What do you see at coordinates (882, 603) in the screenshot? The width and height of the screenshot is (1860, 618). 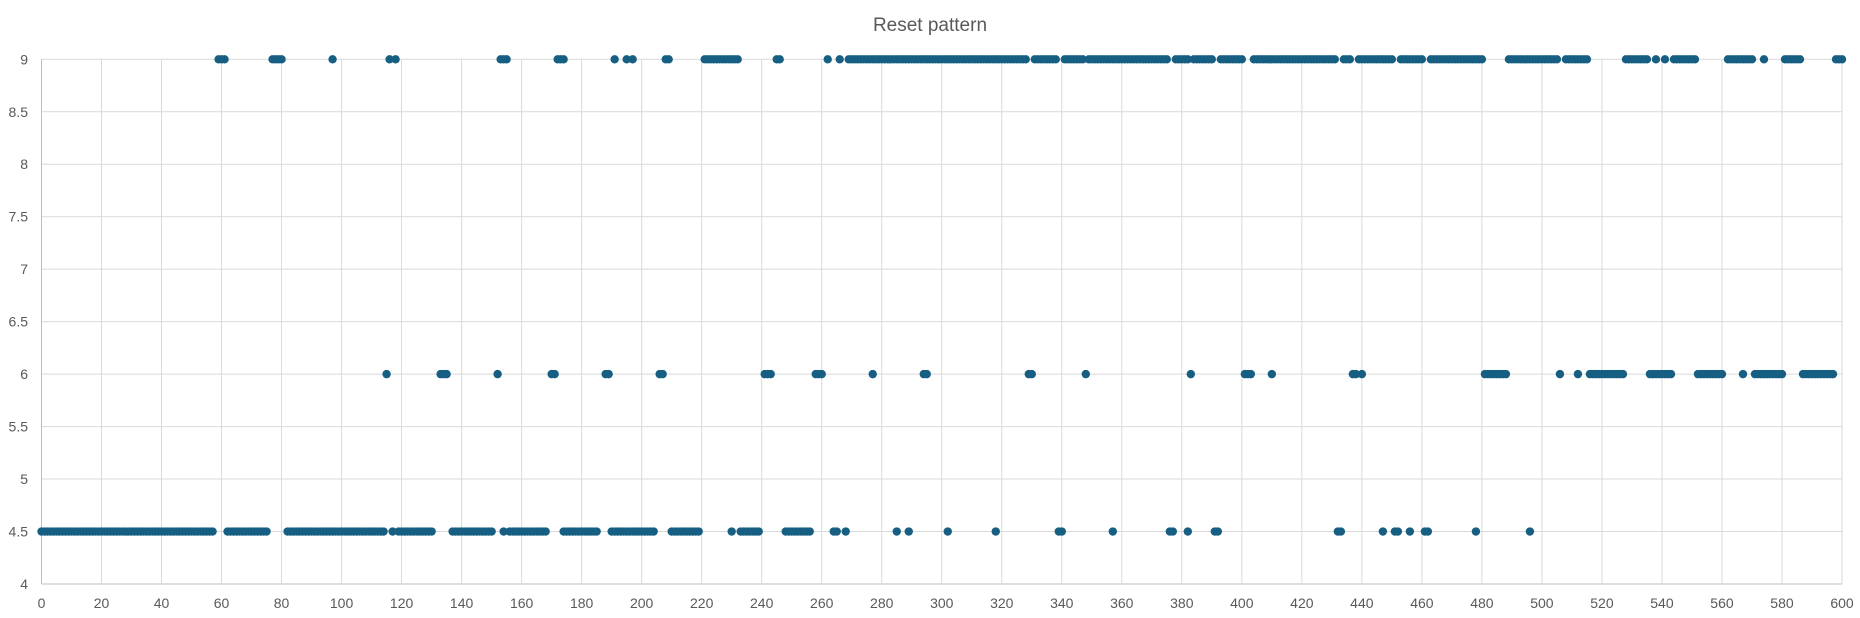 I see `x-tick-label: 280` at bounding box center [882, 603].